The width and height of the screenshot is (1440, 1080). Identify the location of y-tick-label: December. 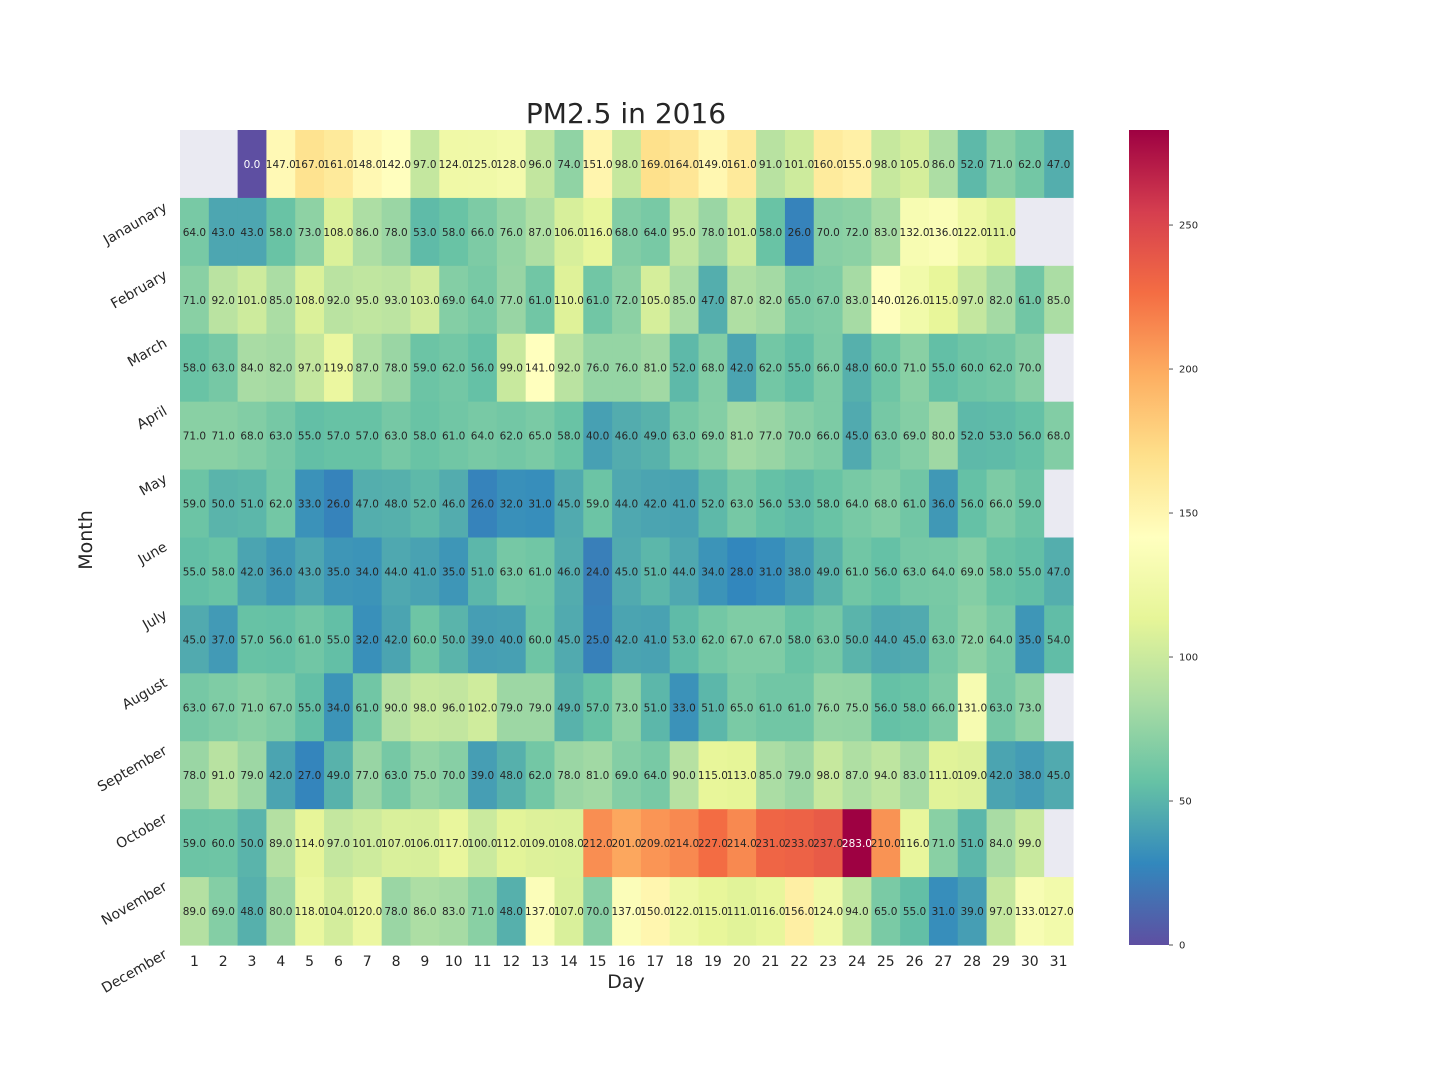
(134, 971).